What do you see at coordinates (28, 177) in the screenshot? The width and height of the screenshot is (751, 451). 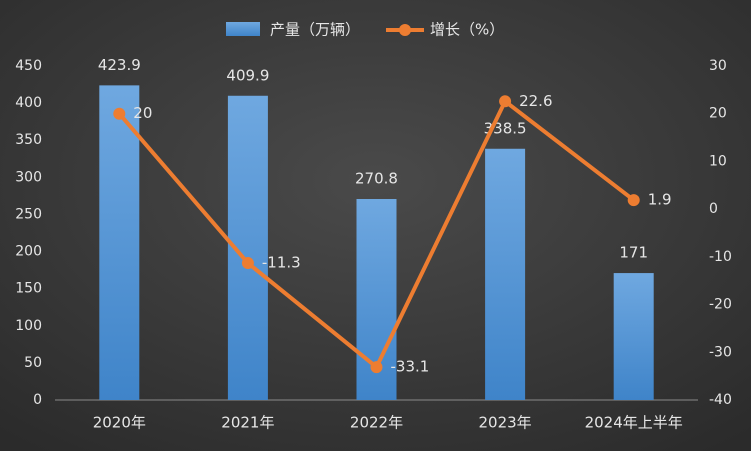 I see `y-tick-label: 300` at bounding box center [28, 177].